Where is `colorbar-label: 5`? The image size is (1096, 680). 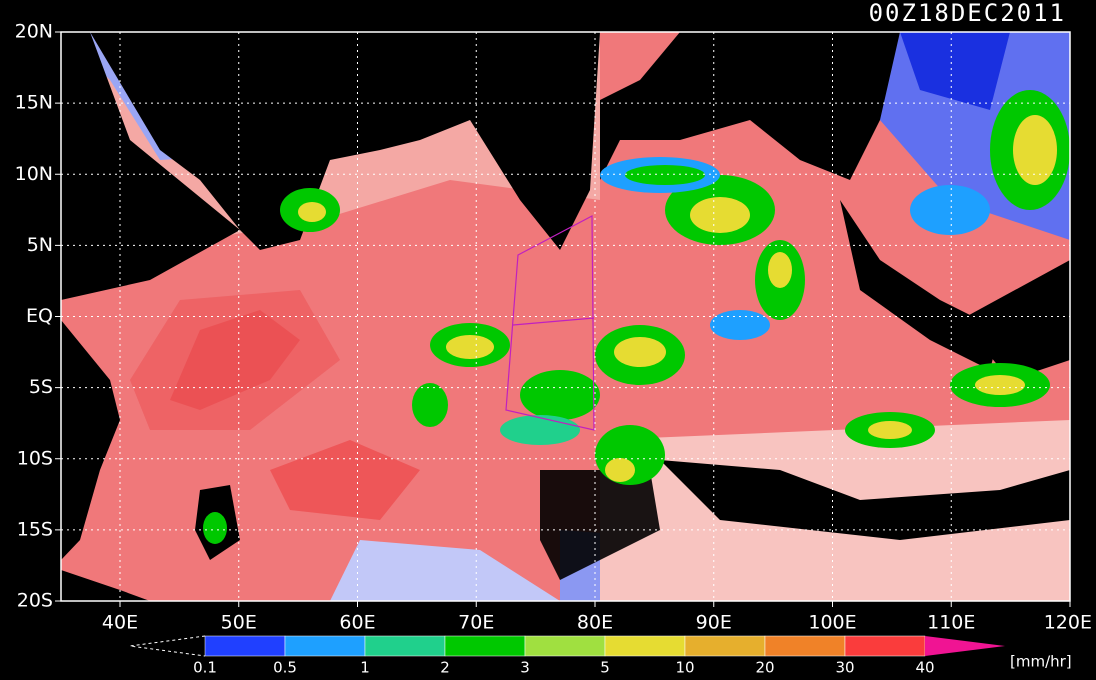
colorbar-label: 5 is located at coordinates (605, 668).